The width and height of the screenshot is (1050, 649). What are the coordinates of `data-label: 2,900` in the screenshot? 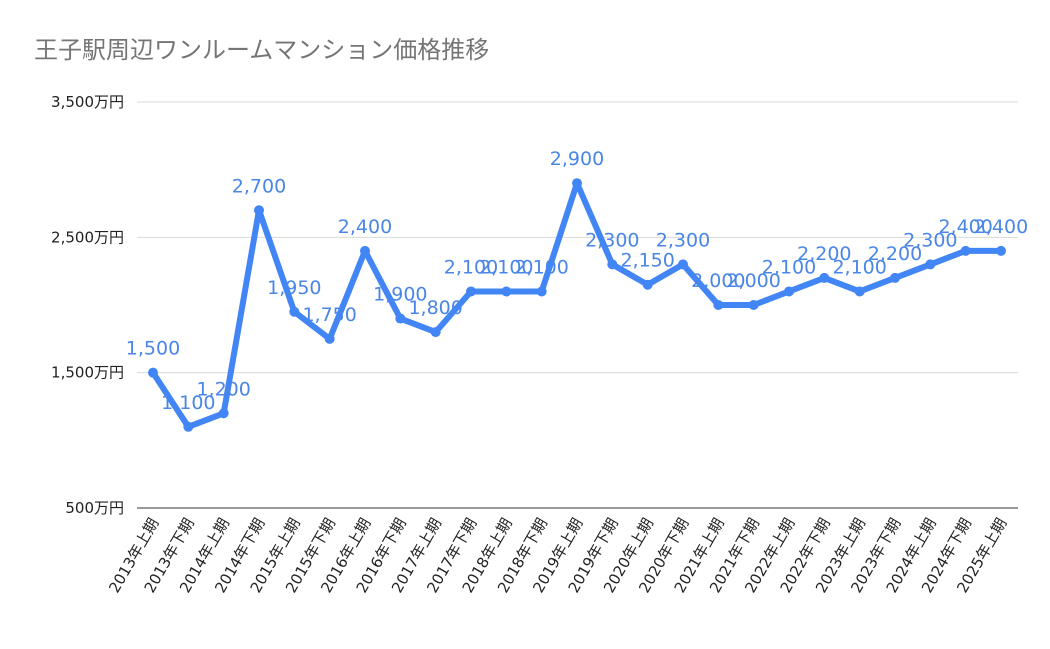 It's located at (577, 159).